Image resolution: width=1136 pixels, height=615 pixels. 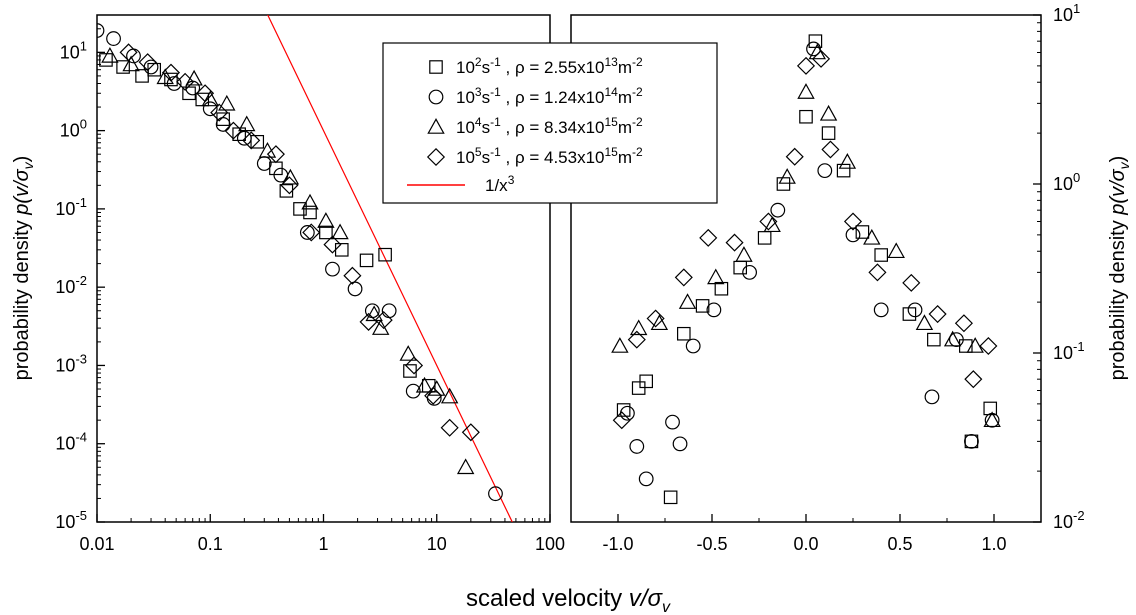 I want to click on right-x-tick-label: -1.0, so click(x=617, y=544).